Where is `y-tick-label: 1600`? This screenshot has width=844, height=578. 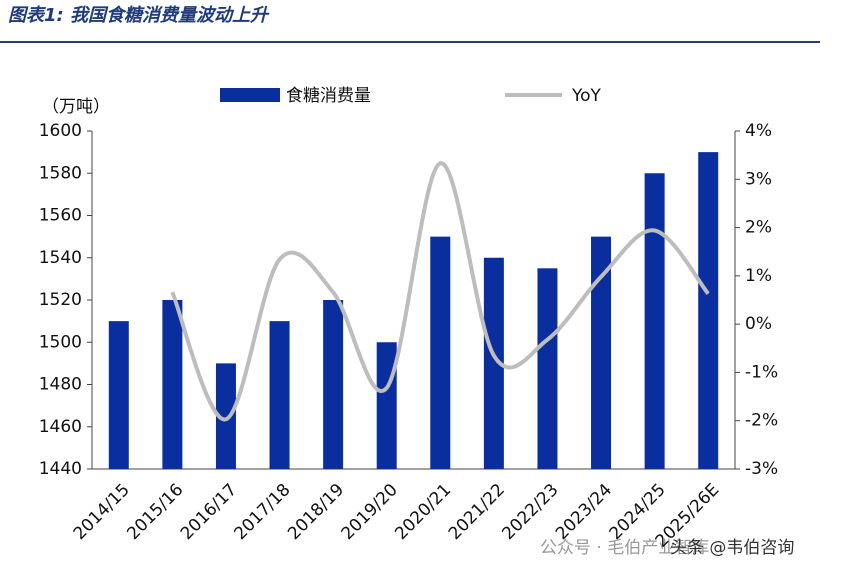
y-tick-label: 1600 is located at coordinates (60, 131).